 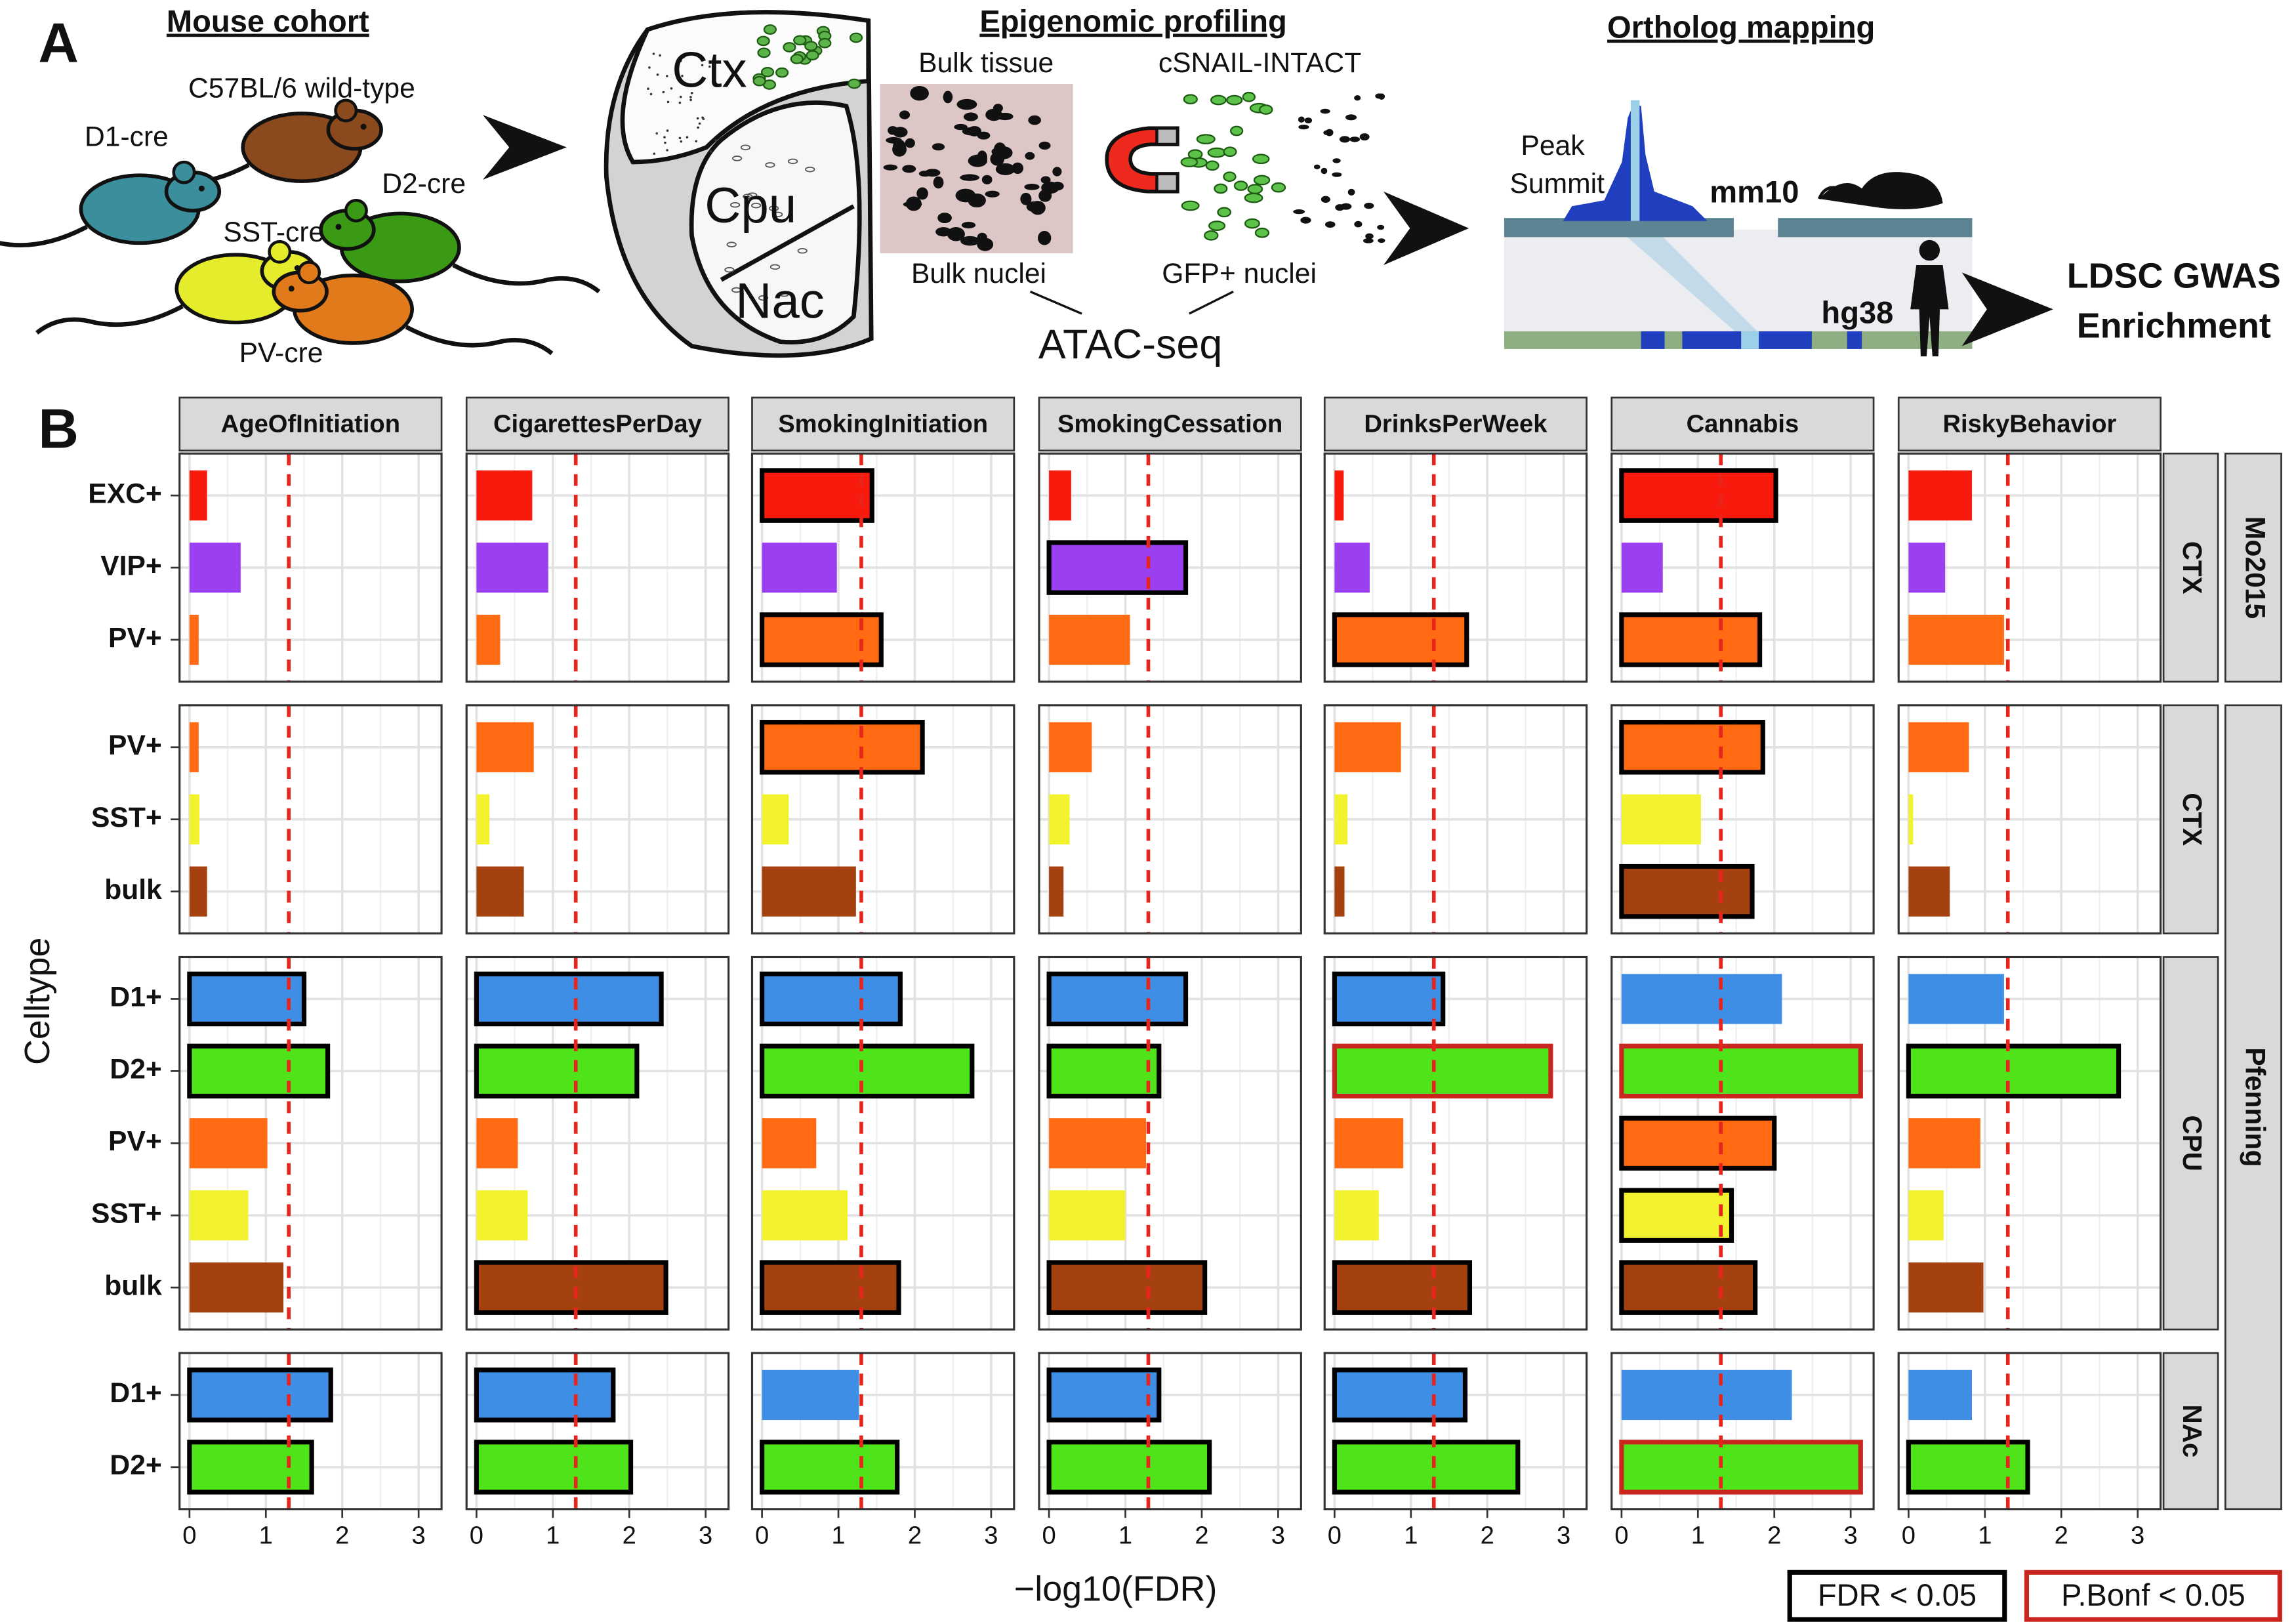 I want to click on legend-label: FDR < 0.05, so click(x=1898, y=1594).